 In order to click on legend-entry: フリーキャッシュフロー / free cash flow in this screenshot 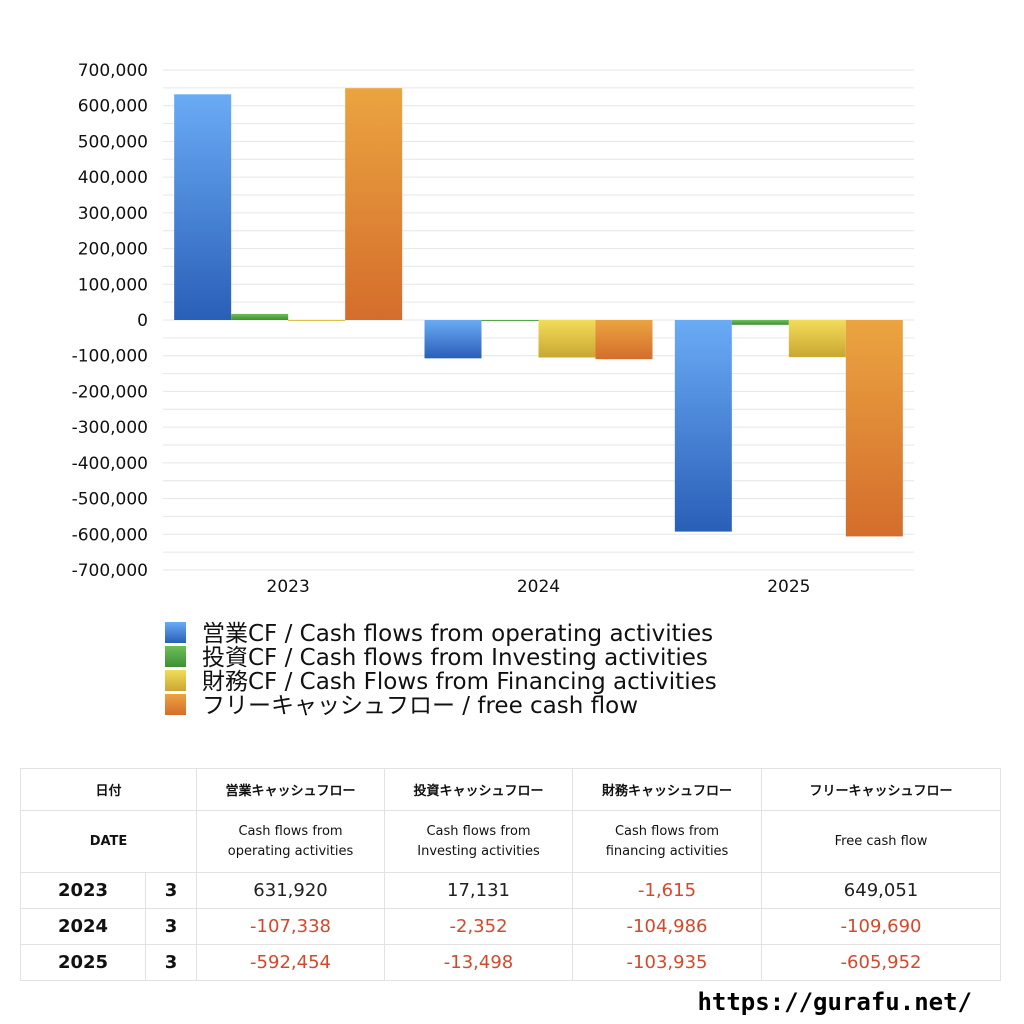, I will do `click(420, 706)`.